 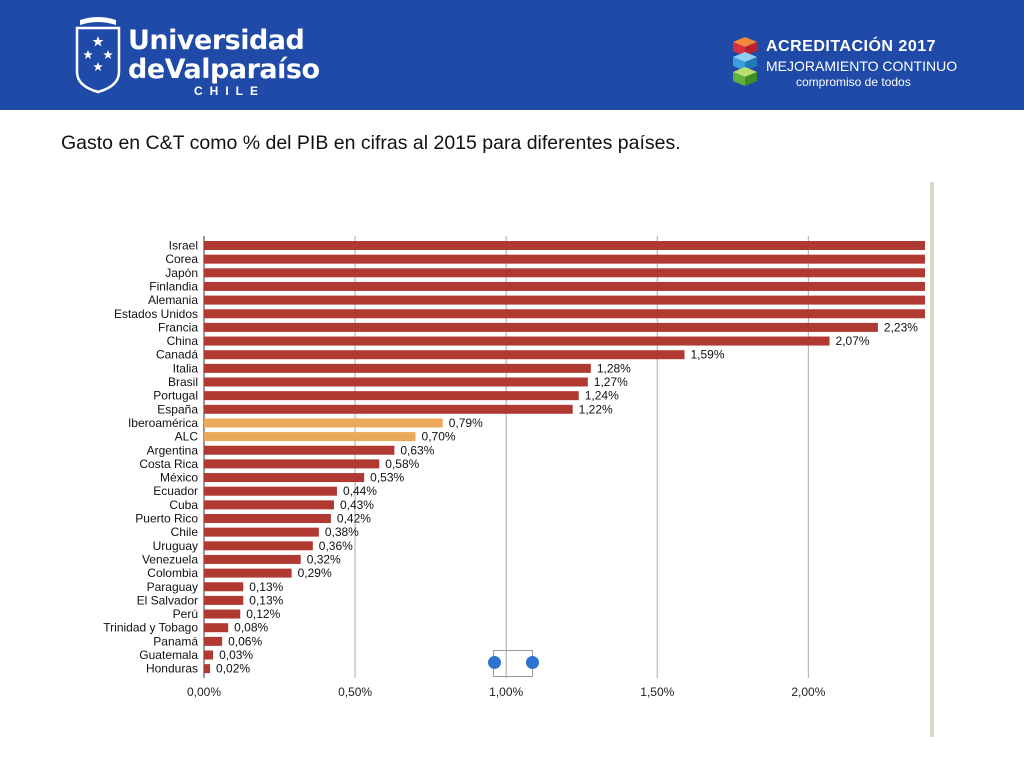 I want to click on data-label: 0,32%, so click(x=324, y=559).